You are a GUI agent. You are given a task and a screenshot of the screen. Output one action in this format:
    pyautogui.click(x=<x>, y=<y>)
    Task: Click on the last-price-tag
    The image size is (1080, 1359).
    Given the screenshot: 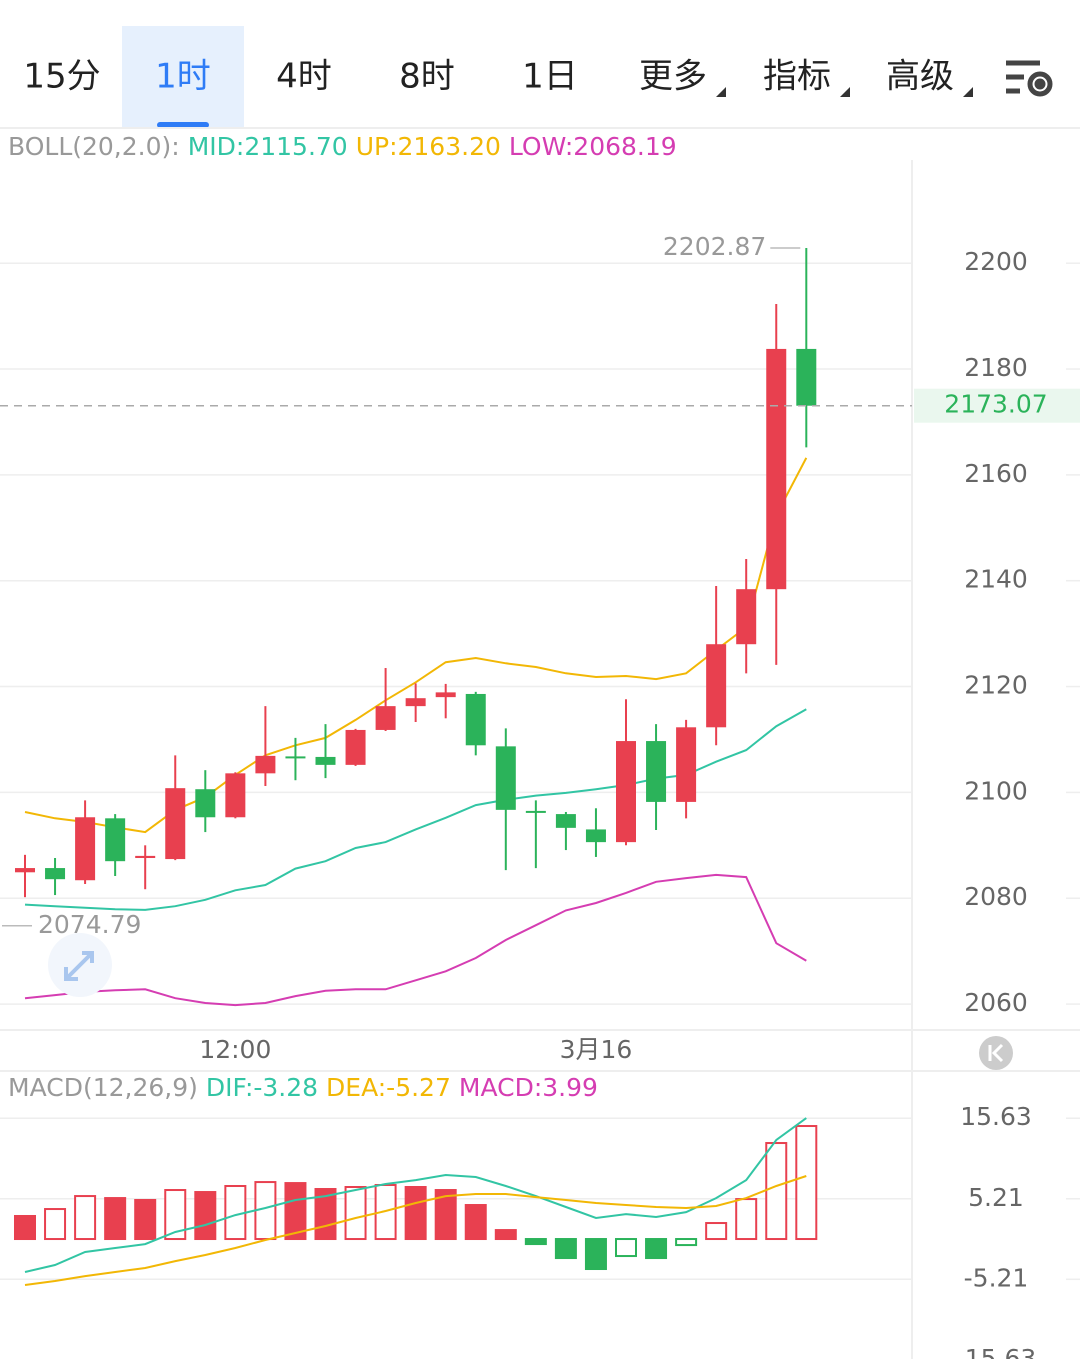 What is the action you would take?
    pyautogui.click(x=997, y=405)
    